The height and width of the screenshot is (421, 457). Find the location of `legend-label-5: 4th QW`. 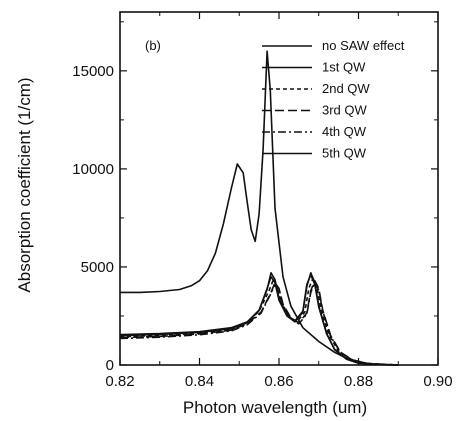

legend-label-5: 4th QW is located at coordinates (344, 131).